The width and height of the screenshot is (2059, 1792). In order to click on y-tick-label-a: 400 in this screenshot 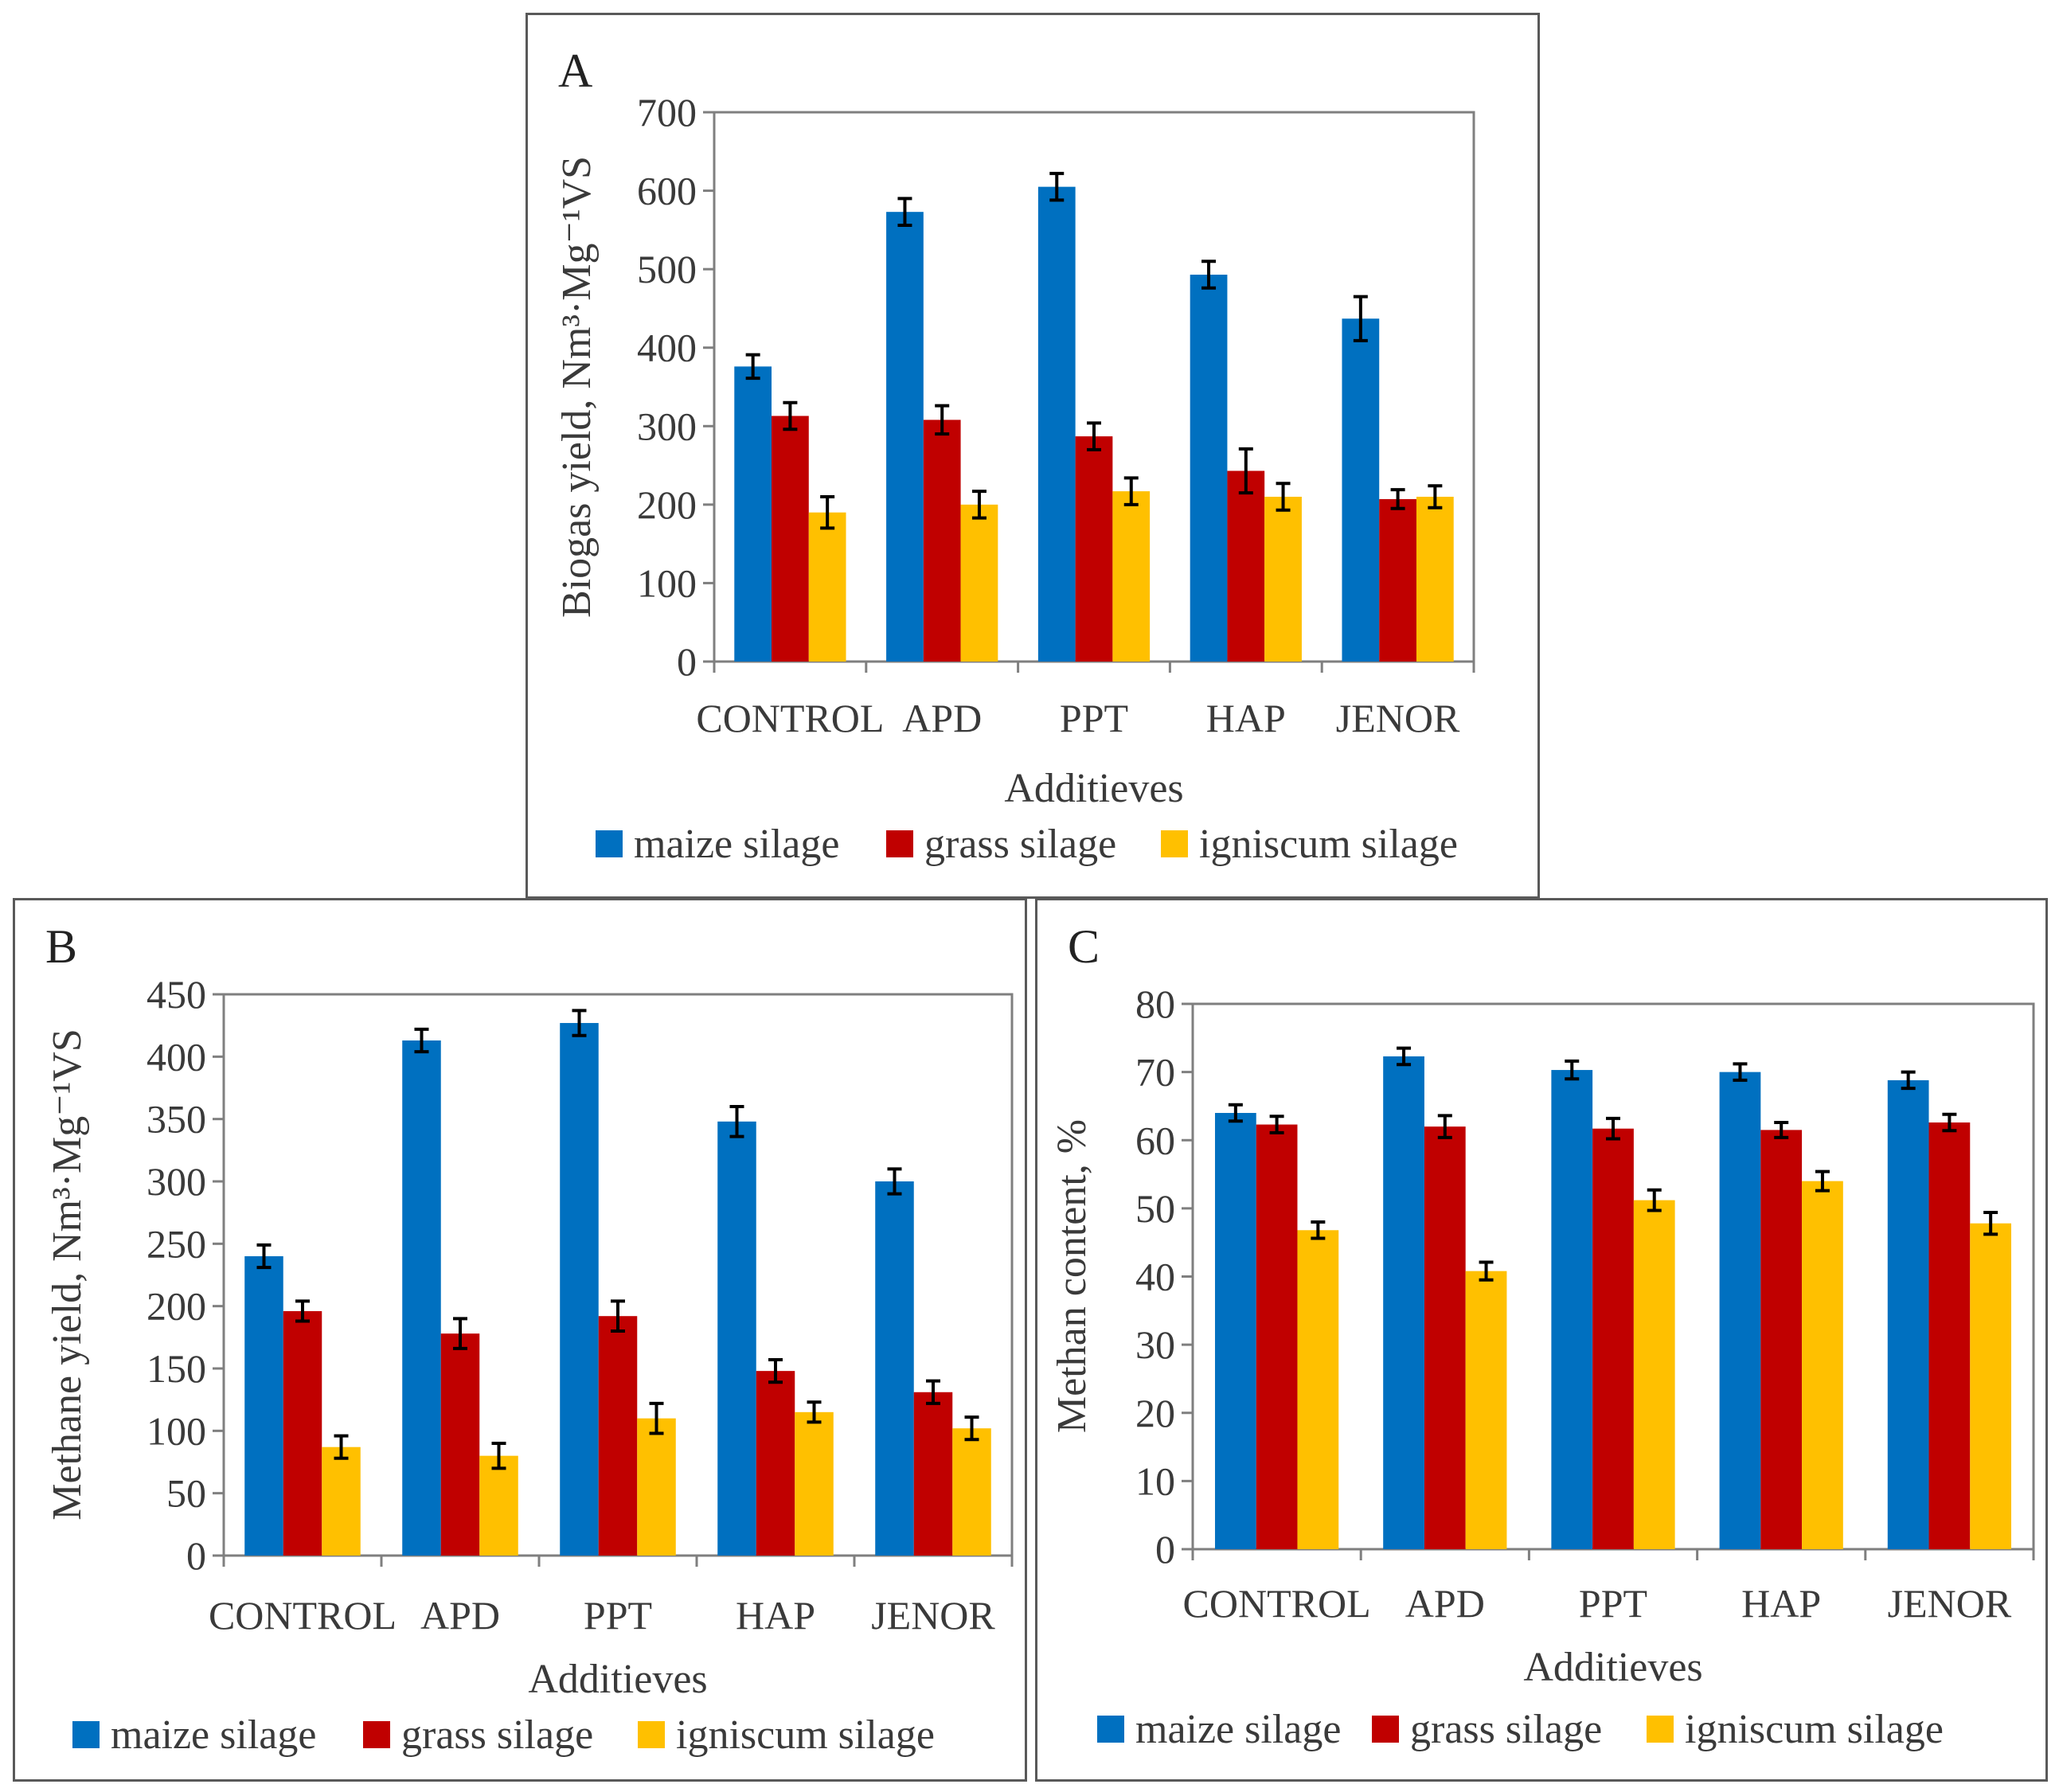, I will do `click(667, 348)`.